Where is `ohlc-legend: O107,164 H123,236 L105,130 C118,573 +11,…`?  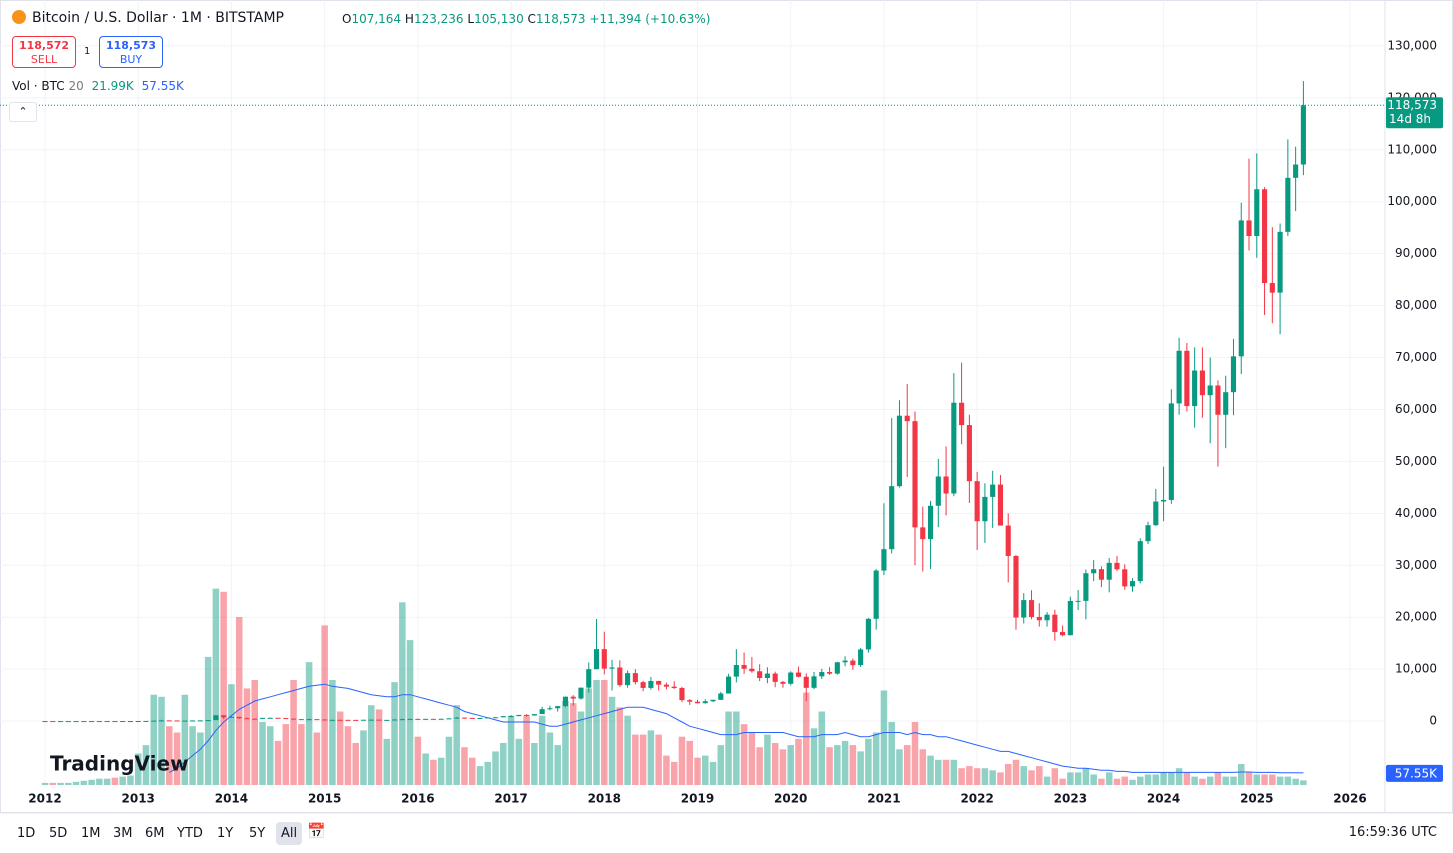
ohlc-legend: O107,164 H123,236 L105,130 C118,573 +11,… is located at coordinates (526, 19).